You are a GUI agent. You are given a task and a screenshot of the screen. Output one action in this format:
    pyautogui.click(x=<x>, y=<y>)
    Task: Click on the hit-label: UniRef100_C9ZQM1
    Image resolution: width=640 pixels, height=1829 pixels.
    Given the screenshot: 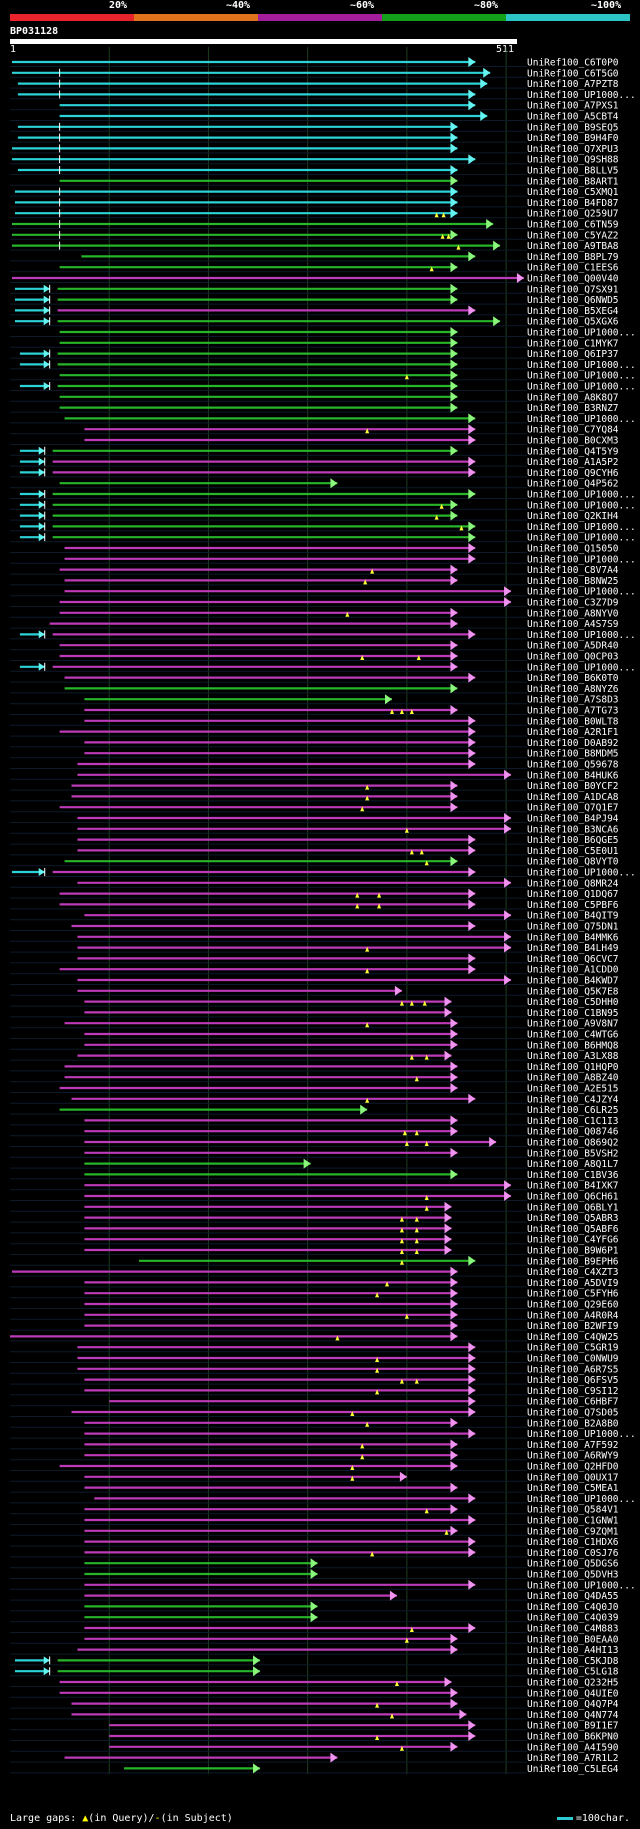 What is the action you would take?
    pyautogui.click(x=573, y=1531)
    